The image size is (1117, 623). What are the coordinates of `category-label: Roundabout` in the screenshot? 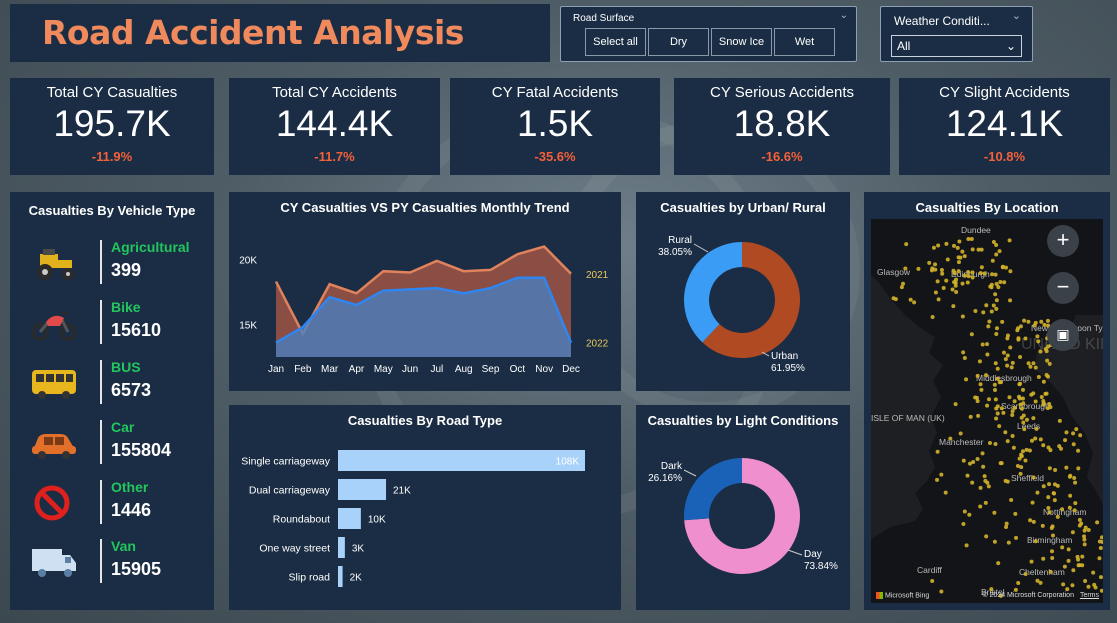 It's located at (301, 520).